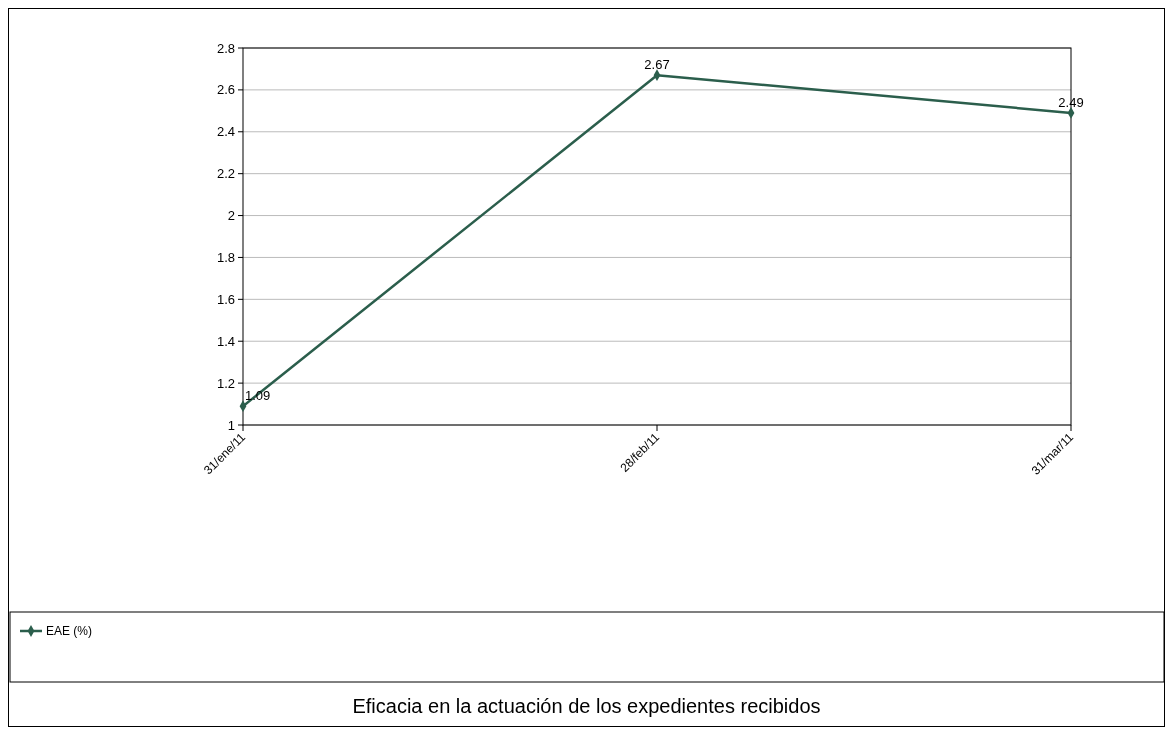  What do you see at coordinates (225, 132) in the screenshot?
I see `y-tick-label: 2.4` at bounding box center [225, 132].